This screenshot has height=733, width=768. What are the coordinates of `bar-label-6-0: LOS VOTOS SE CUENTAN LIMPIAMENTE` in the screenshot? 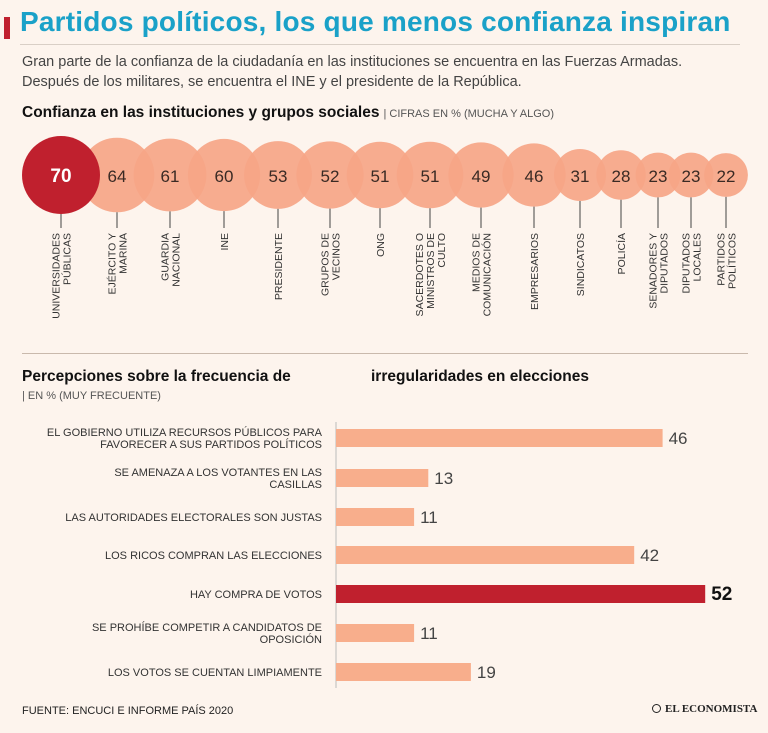 It's located at (215, 673).